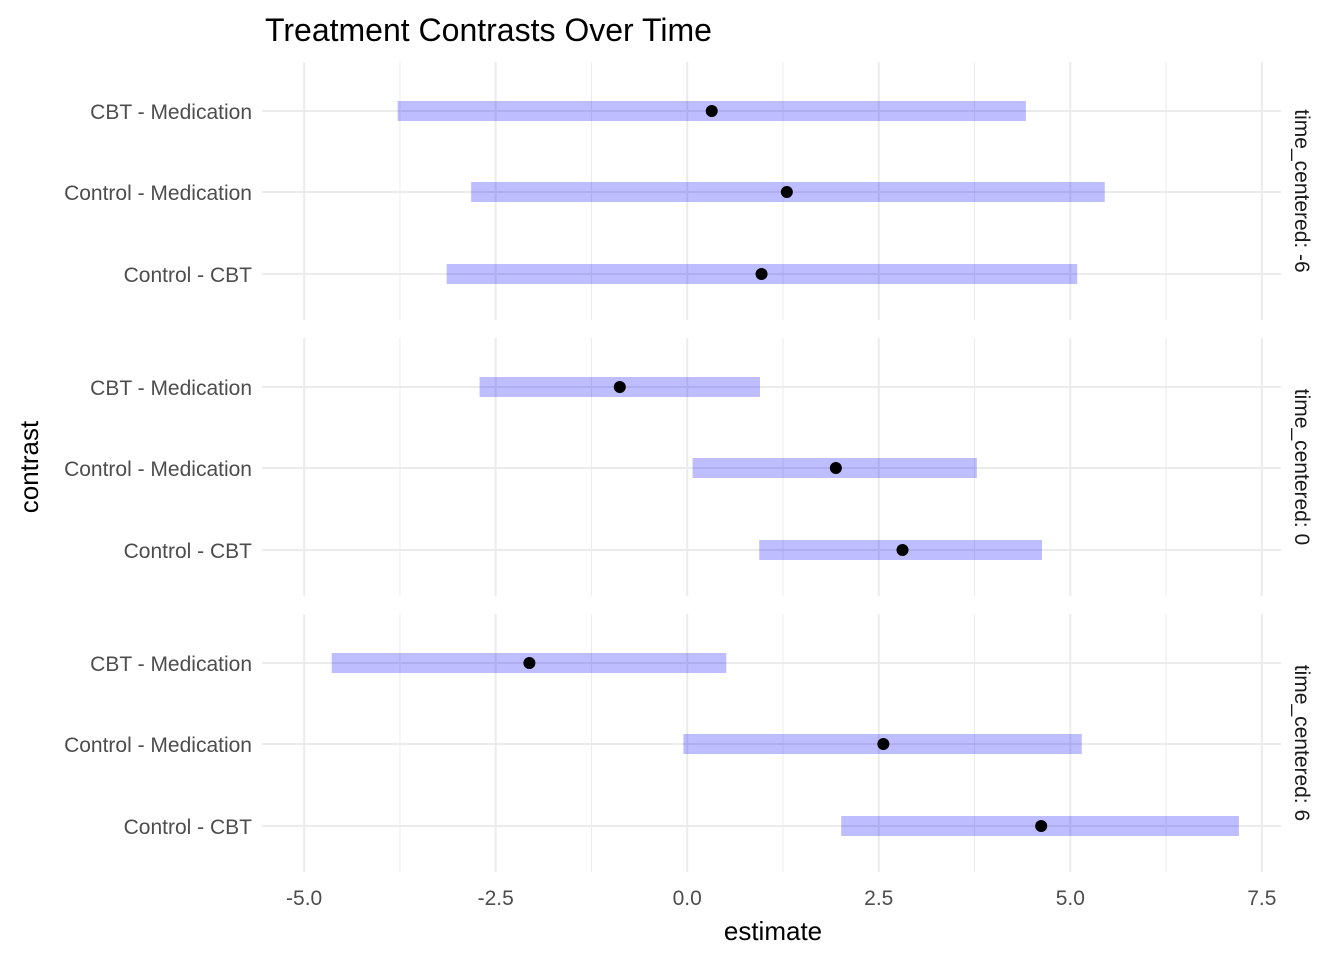 The height and width of the screenshot is (960, 1344). I want to click on x-tick-label: -2.5, so click(496, 898).